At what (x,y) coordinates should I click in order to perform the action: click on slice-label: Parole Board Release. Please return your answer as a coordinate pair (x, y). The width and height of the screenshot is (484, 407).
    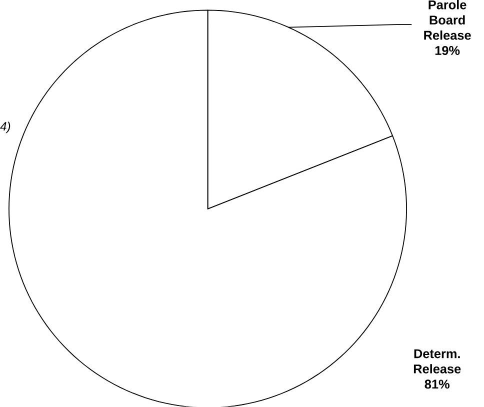
    Looking at the image, I should click on (447, 20).